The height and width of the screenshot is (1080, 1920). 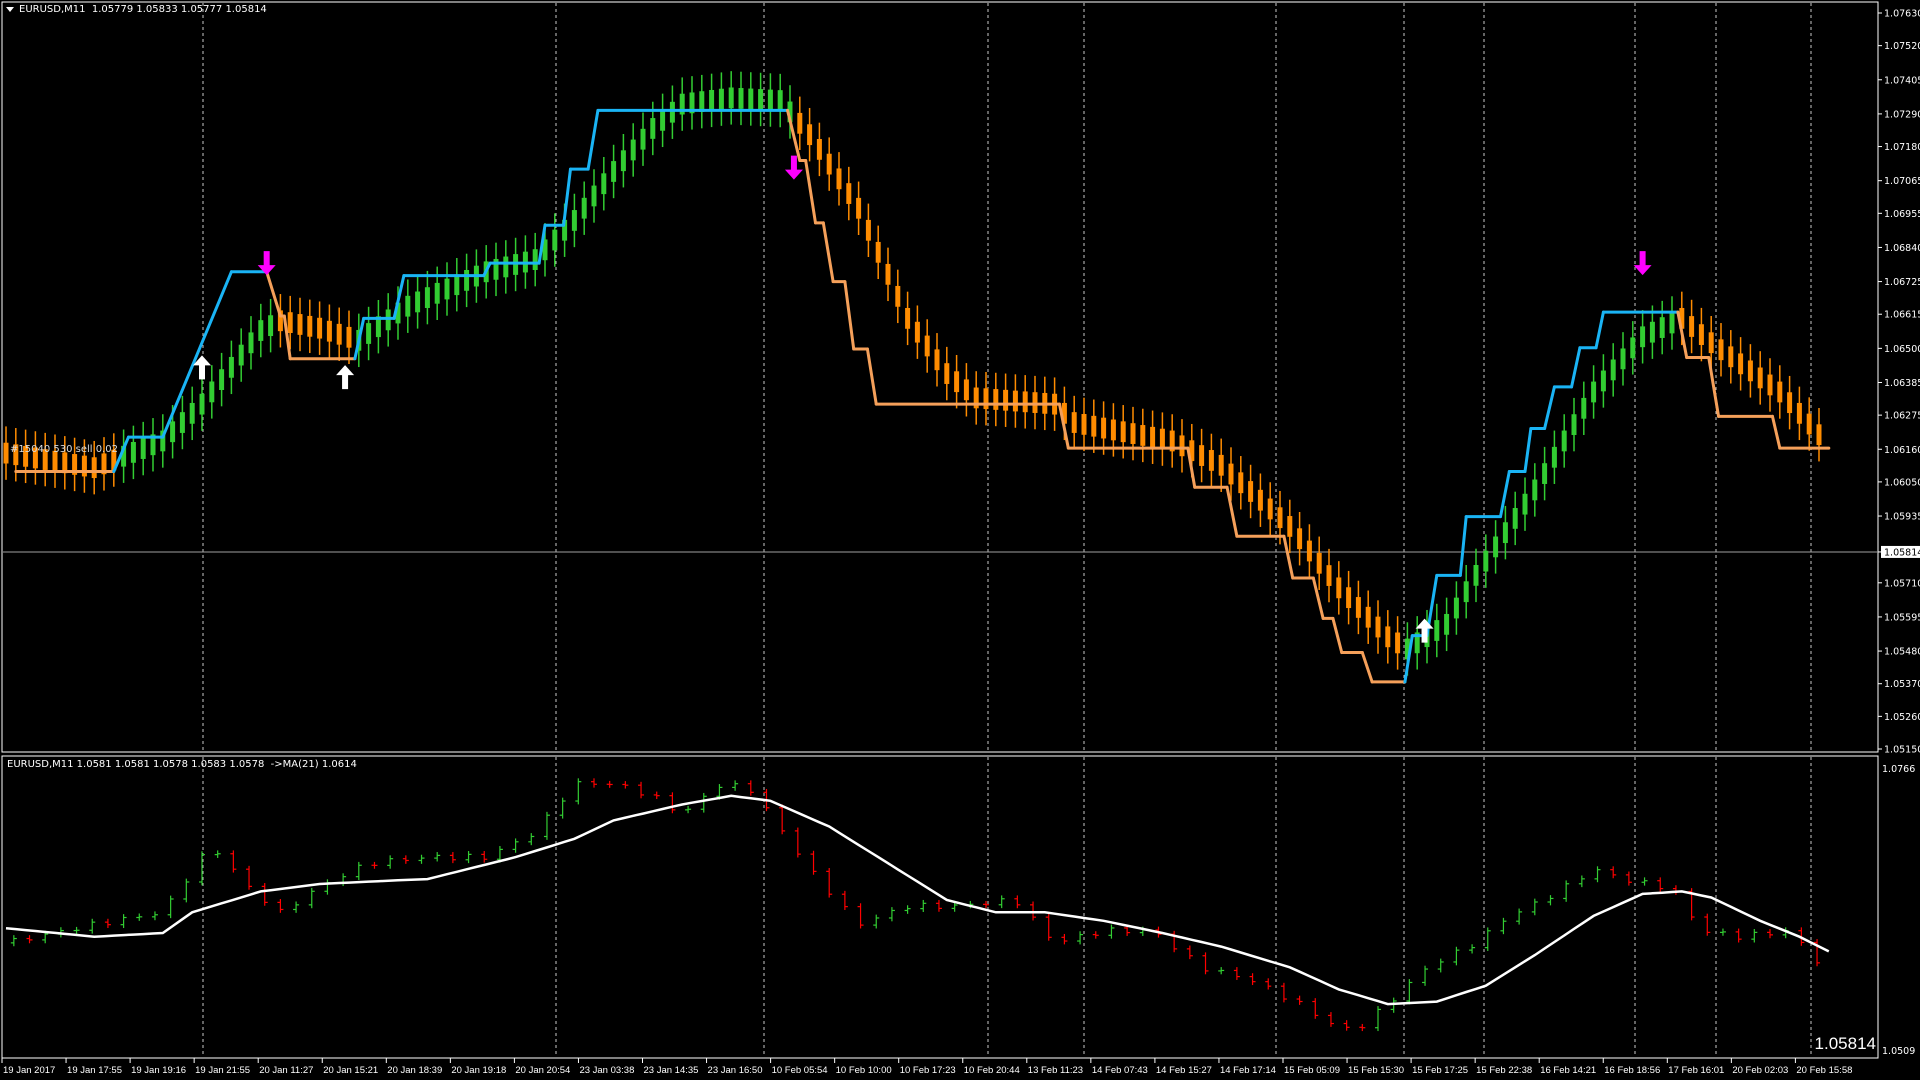 I want to click on time-axis-label: 14 Feb 17:14, so click(x=1248, y=1070).